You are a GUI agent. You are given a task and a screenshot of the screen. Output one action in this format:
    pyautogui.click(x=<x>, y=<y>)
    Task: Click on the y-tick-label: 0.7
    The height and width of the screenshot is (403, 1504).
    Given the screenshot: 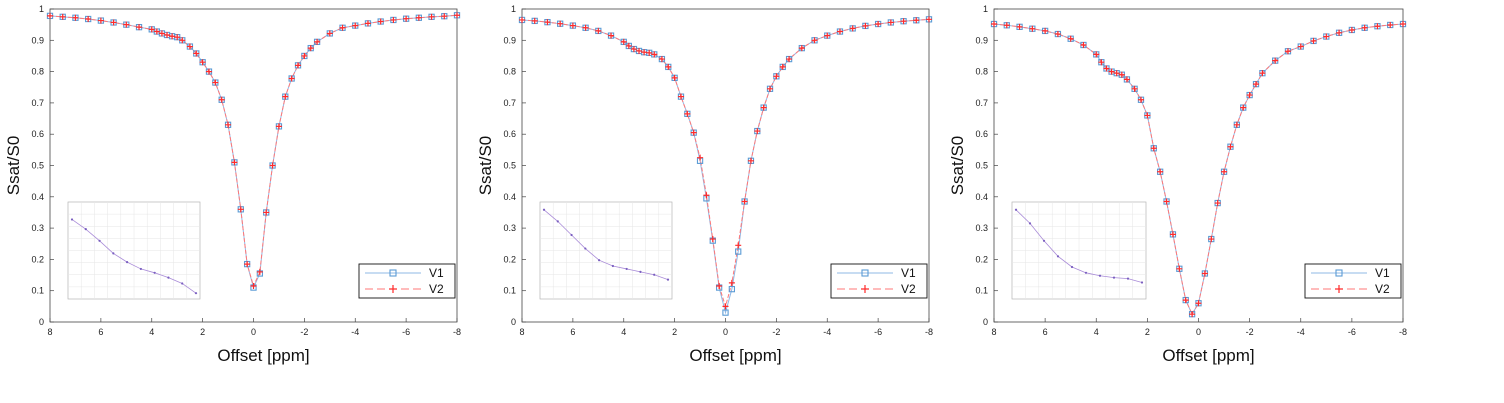 What is the action you would take?
    pyautogui.click(x=981, y=103)
    